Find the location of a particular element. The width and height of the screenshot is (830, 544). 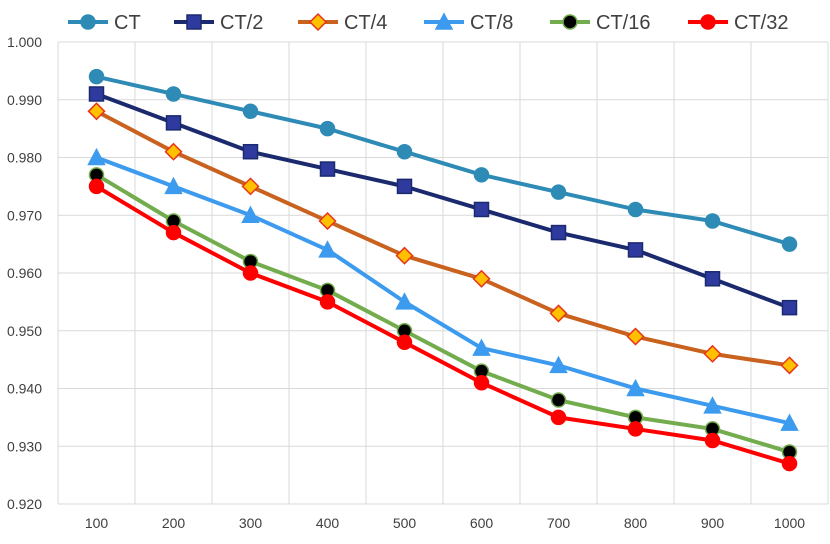

legend: CT CT/2 CT/4 CT/8 CT/16 CT/32 is located at coordinates (428, 23).